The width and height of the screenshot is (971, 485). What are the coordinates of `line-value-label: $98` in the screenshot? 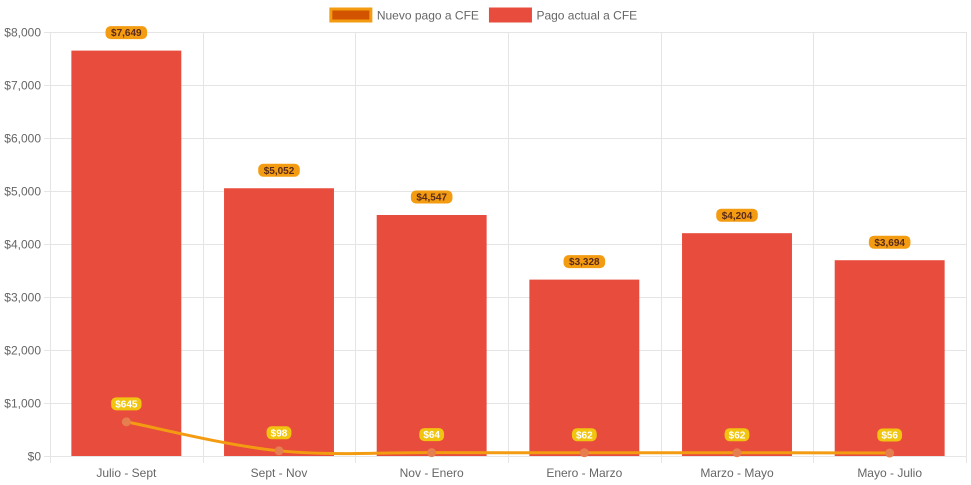 It's located at (279, 433).